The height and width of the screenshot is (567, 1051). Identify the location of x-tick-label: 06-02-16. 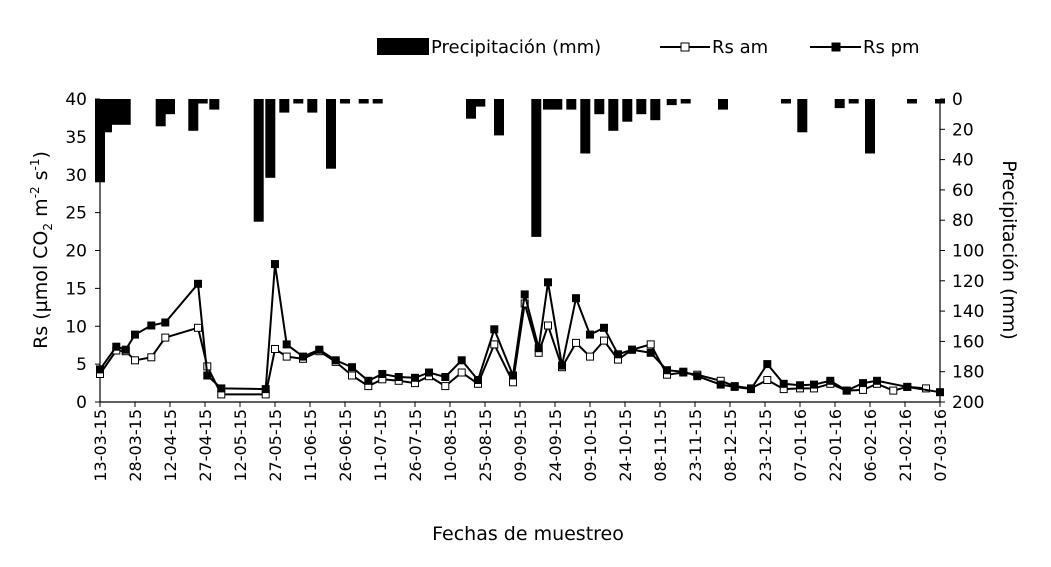
(870, 445).